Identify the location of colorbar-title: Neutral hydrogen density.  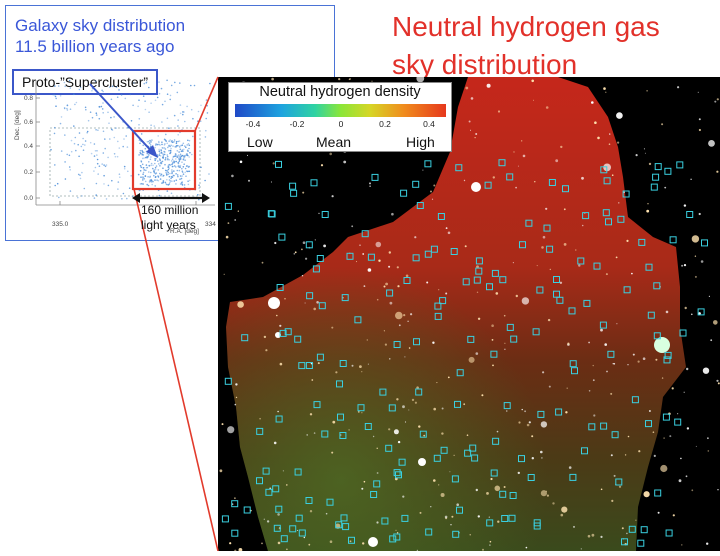
(340, 92).